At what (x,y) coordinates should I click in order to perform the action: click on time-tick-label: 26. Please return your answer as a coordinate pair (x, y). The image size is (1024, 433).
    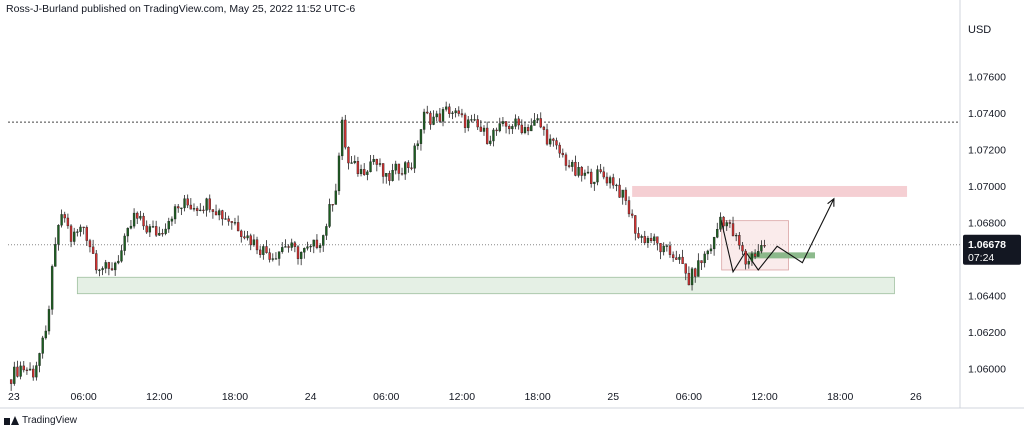
    Looking at the image, I should click on (916, 397).